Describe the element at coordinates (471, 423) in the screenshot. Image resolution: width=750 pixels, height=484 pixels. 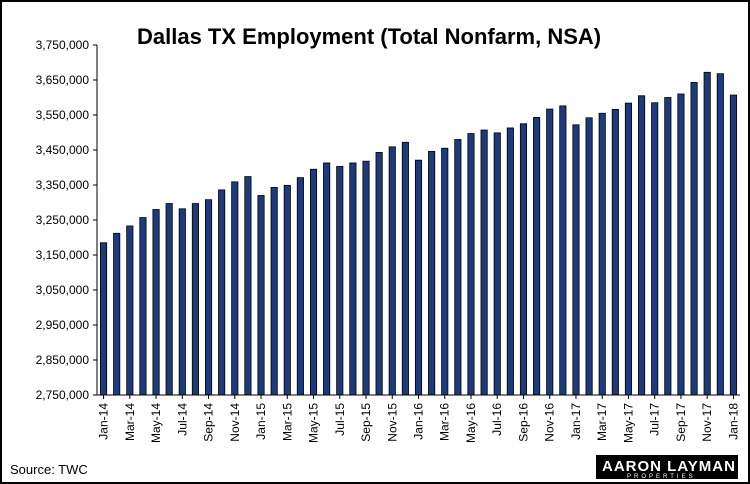
I see `x-tick-label: May-16` at that location.